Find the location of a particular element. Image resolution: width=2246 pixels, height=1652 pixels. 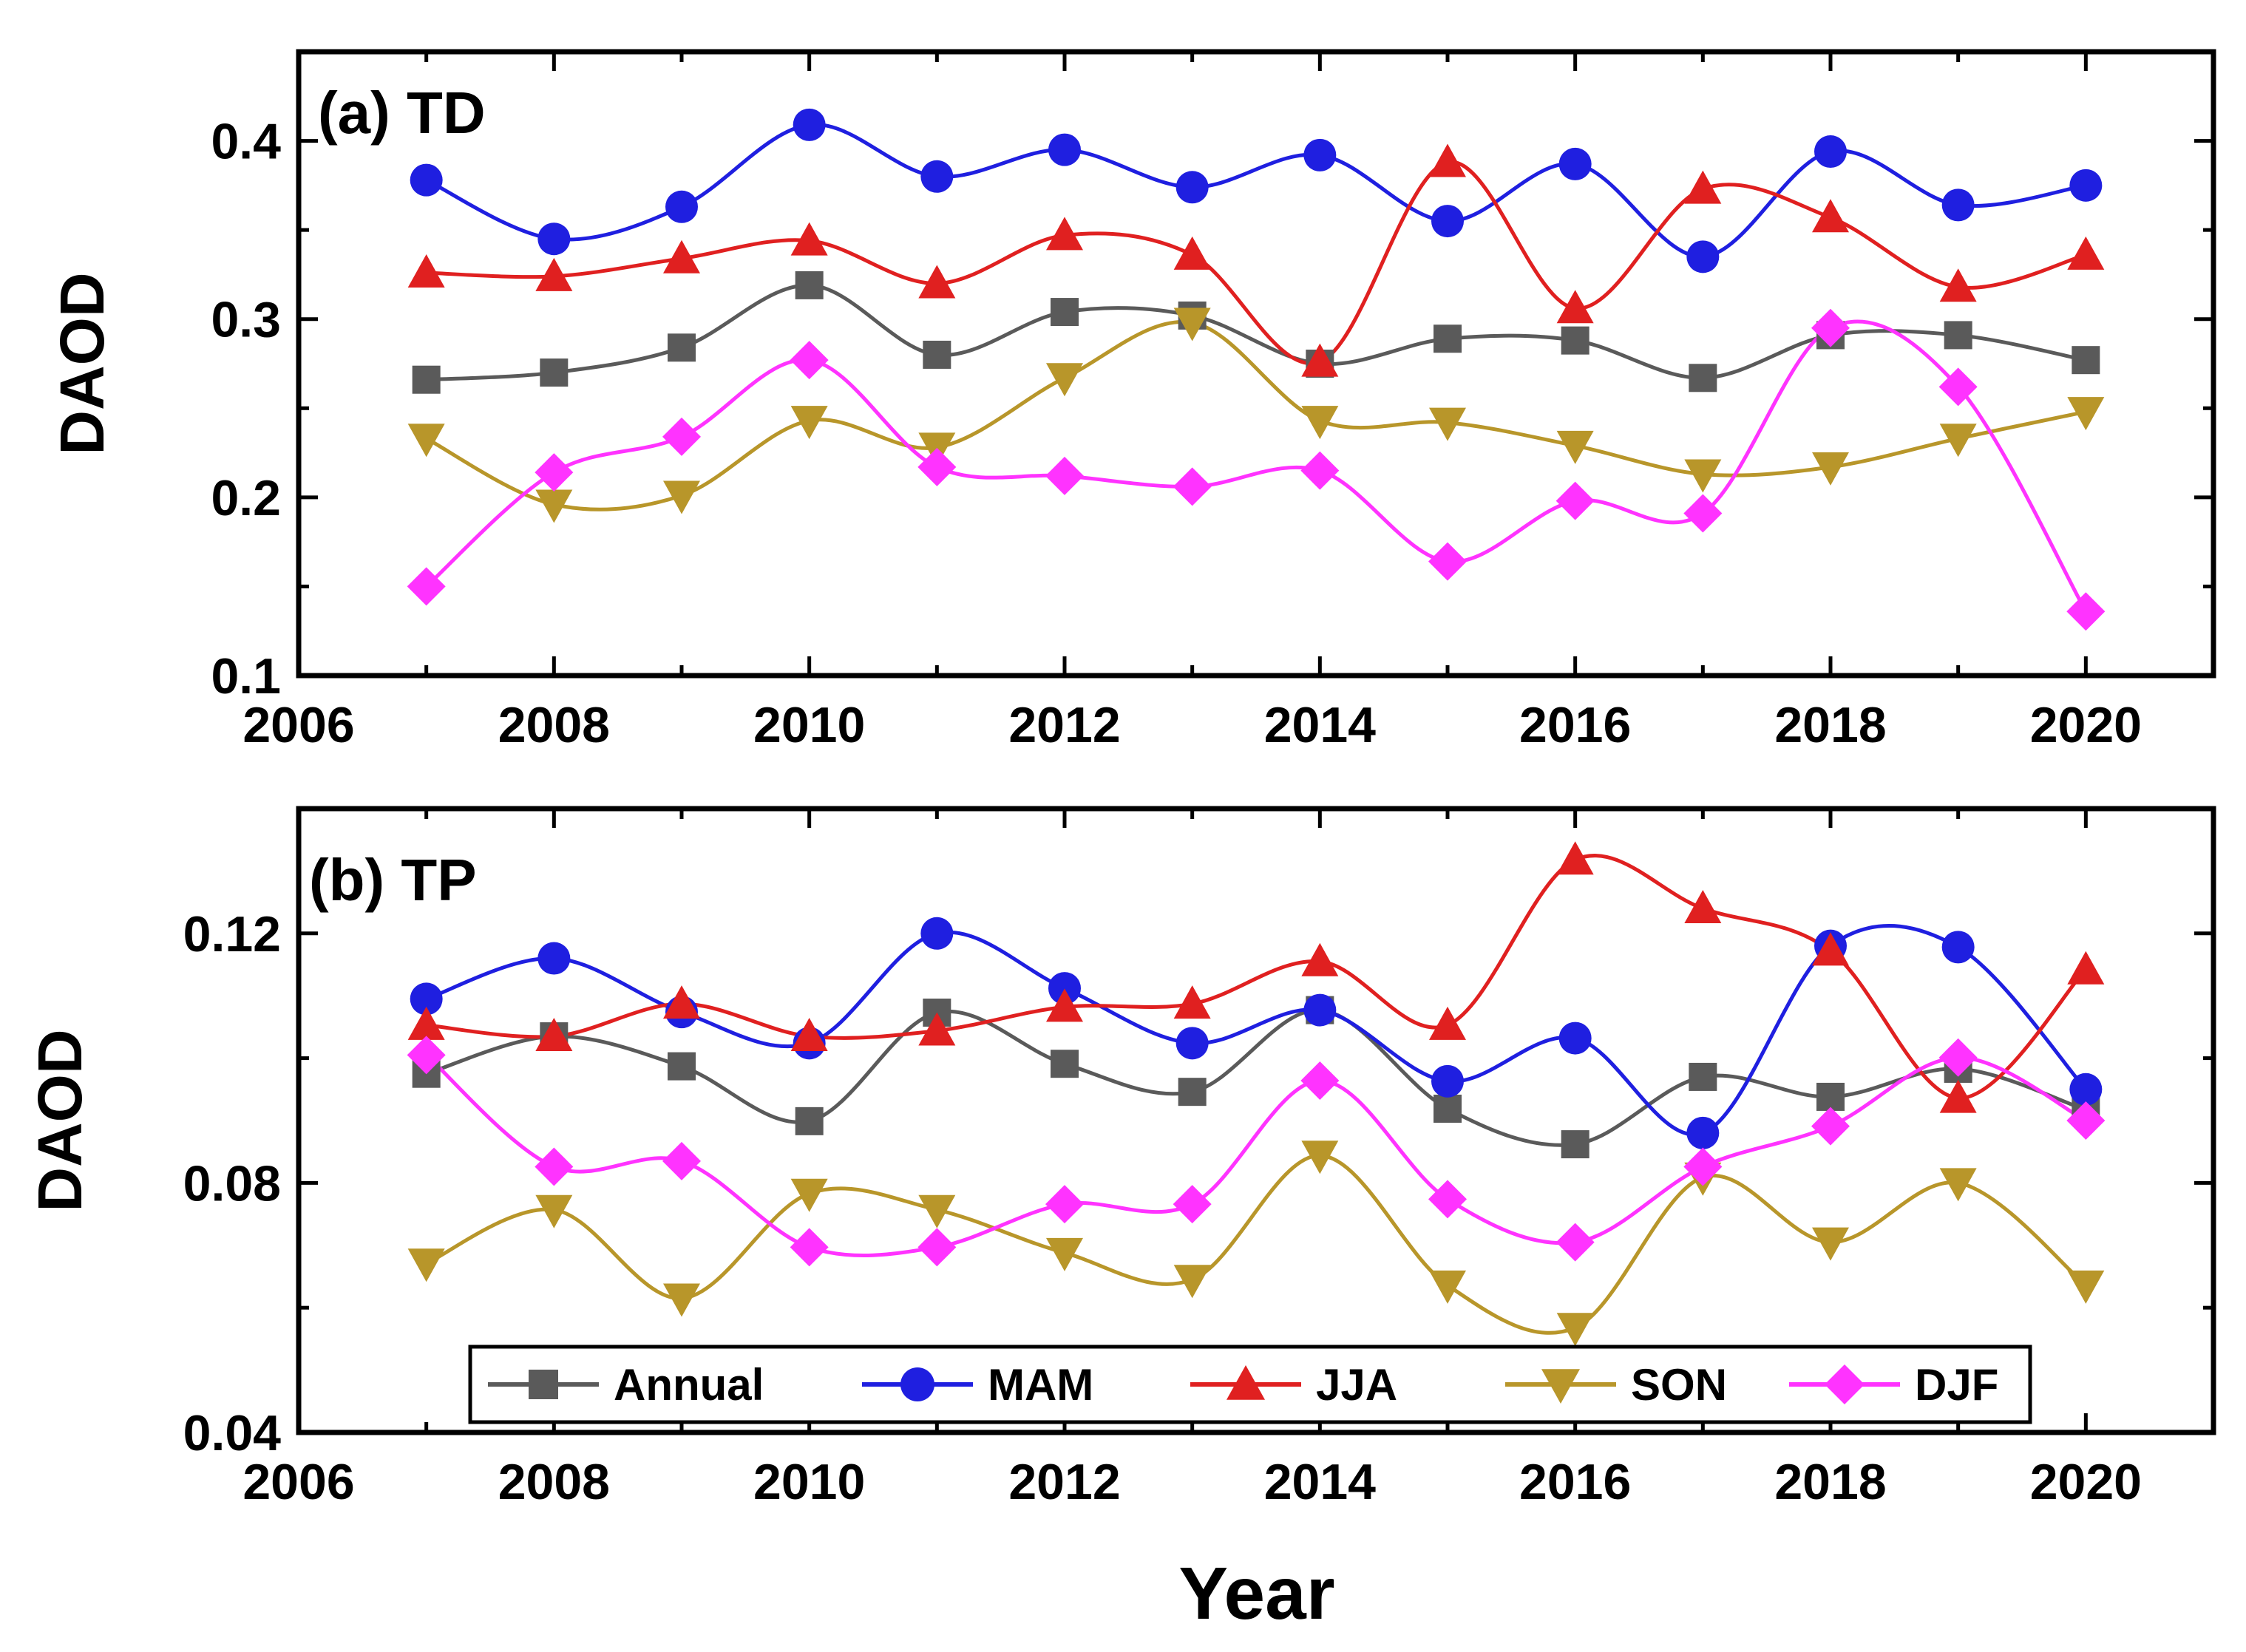

x-axis-title: Year is located at coordinates (1256, 1593).